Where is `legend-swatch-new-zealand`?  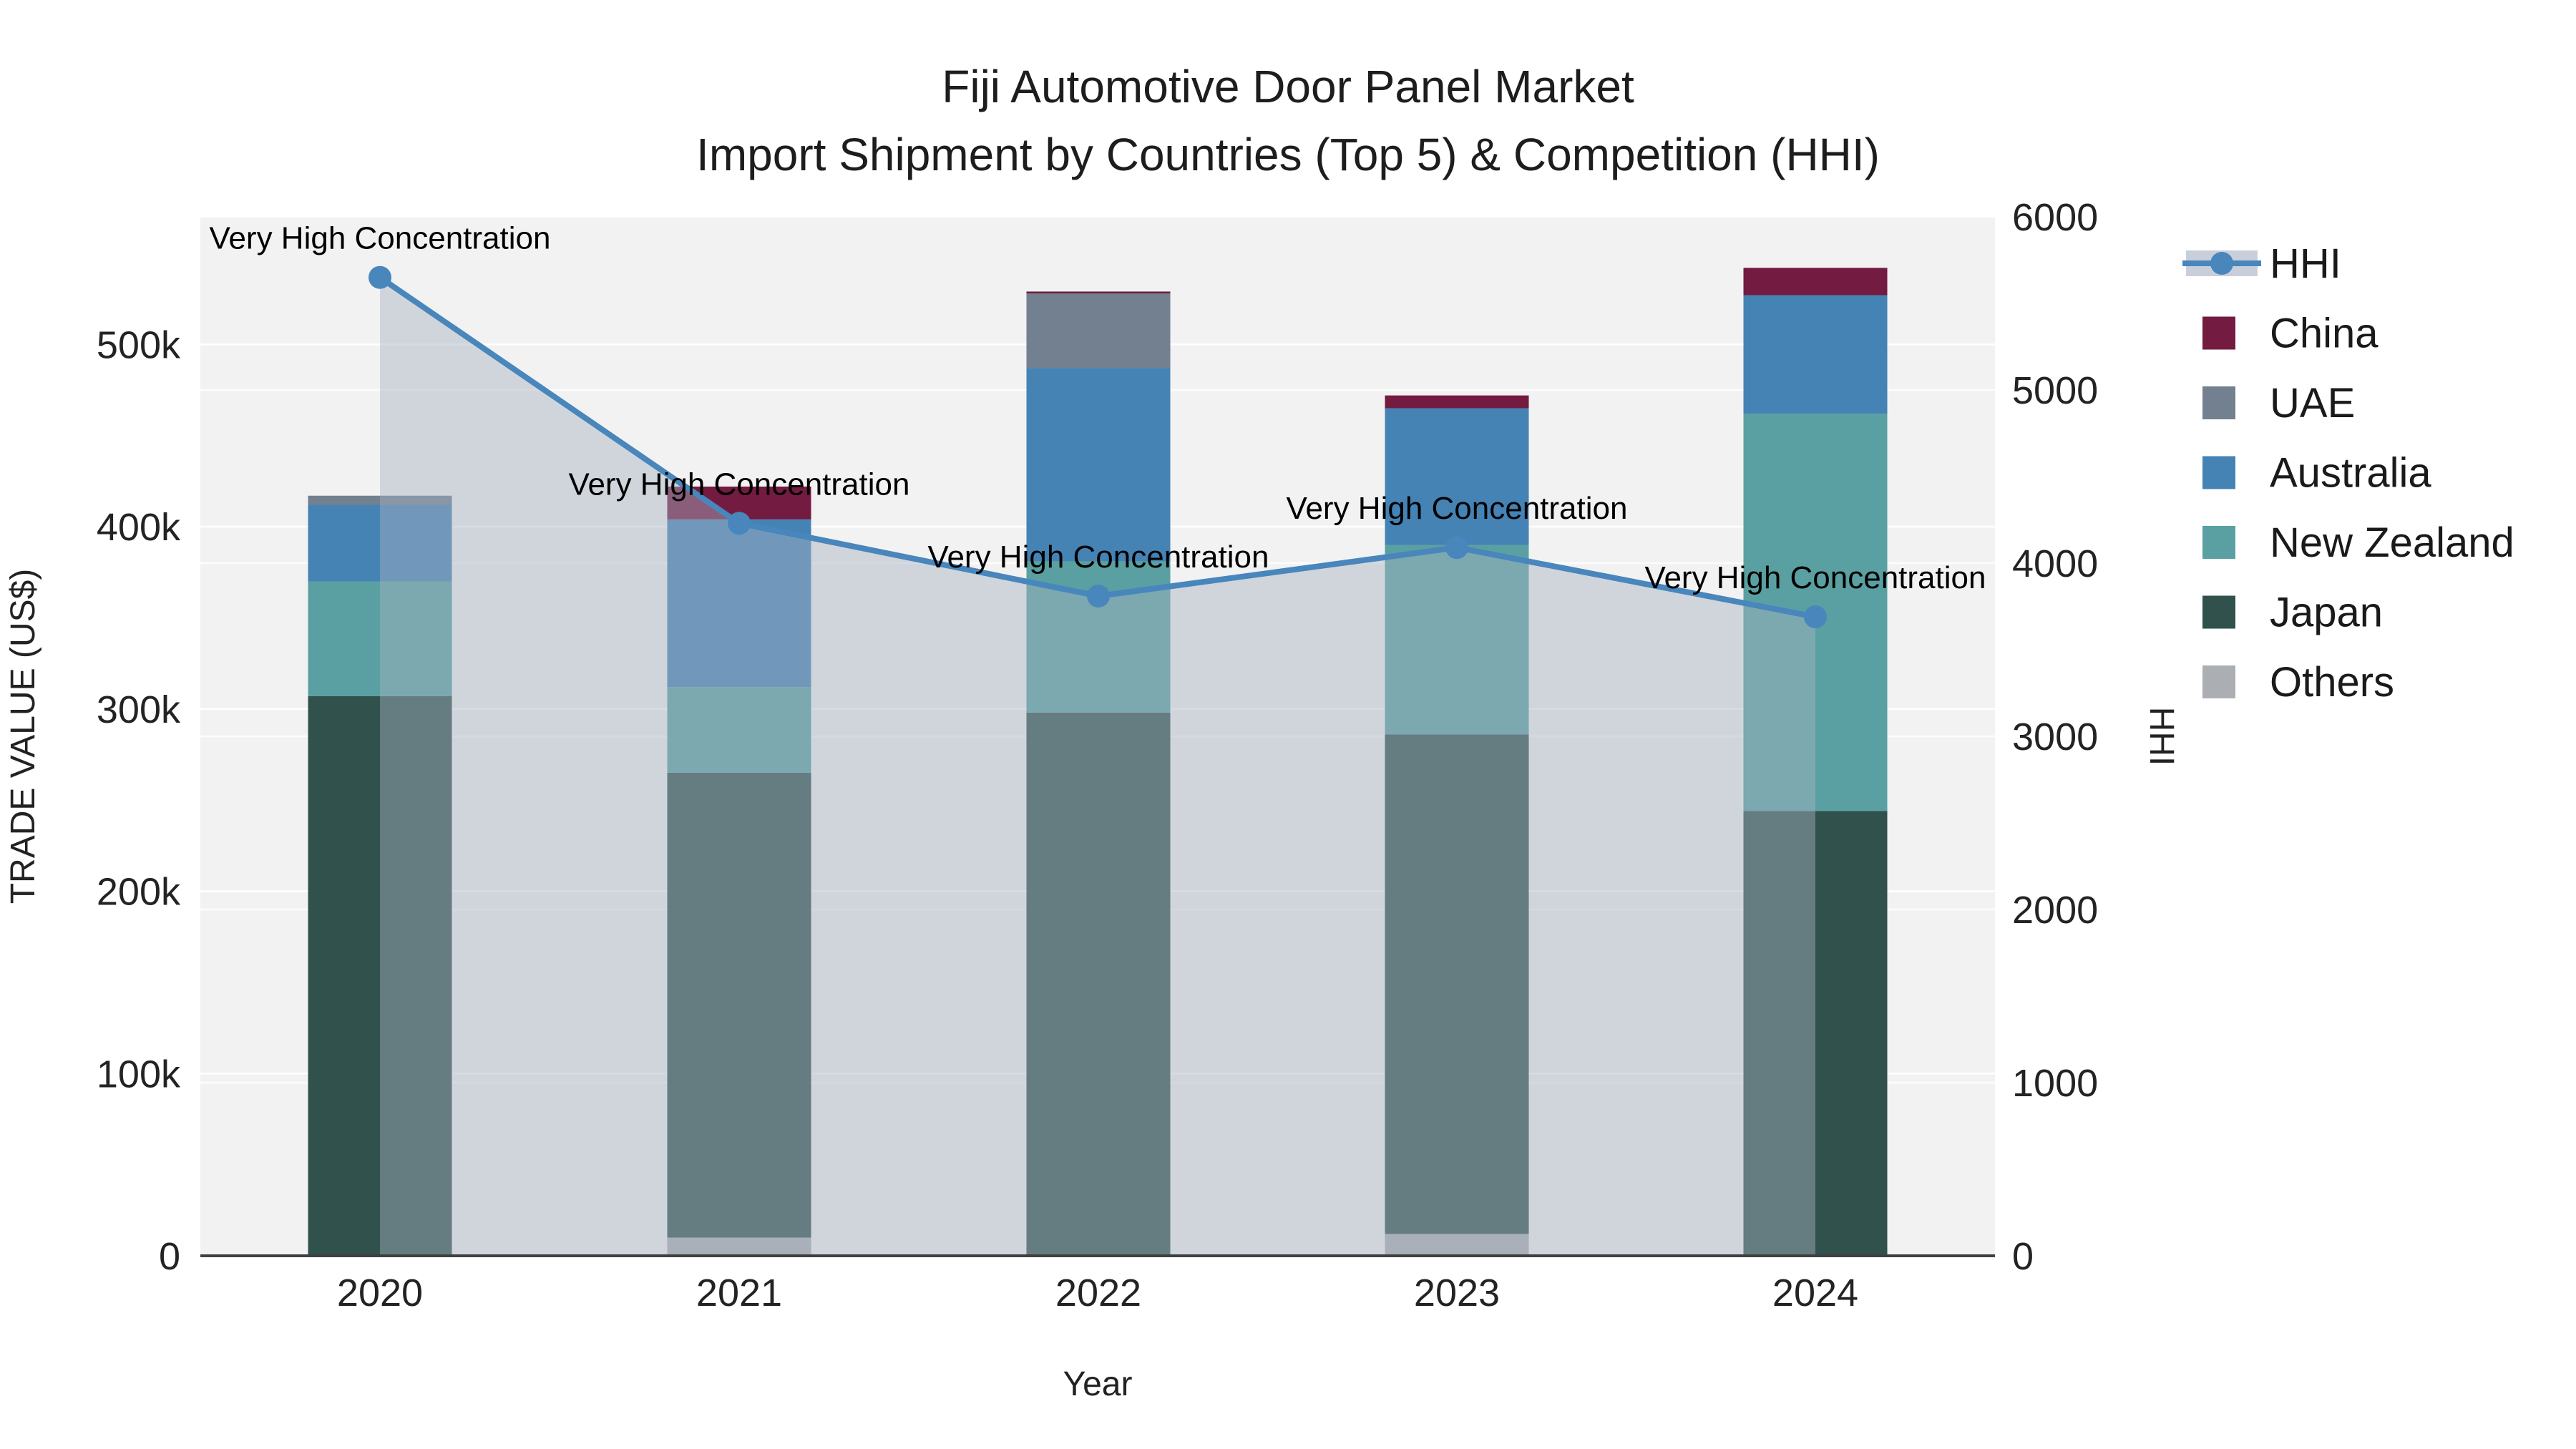
legend-swatch-new-zealand is located at coordinates (2218, 542).